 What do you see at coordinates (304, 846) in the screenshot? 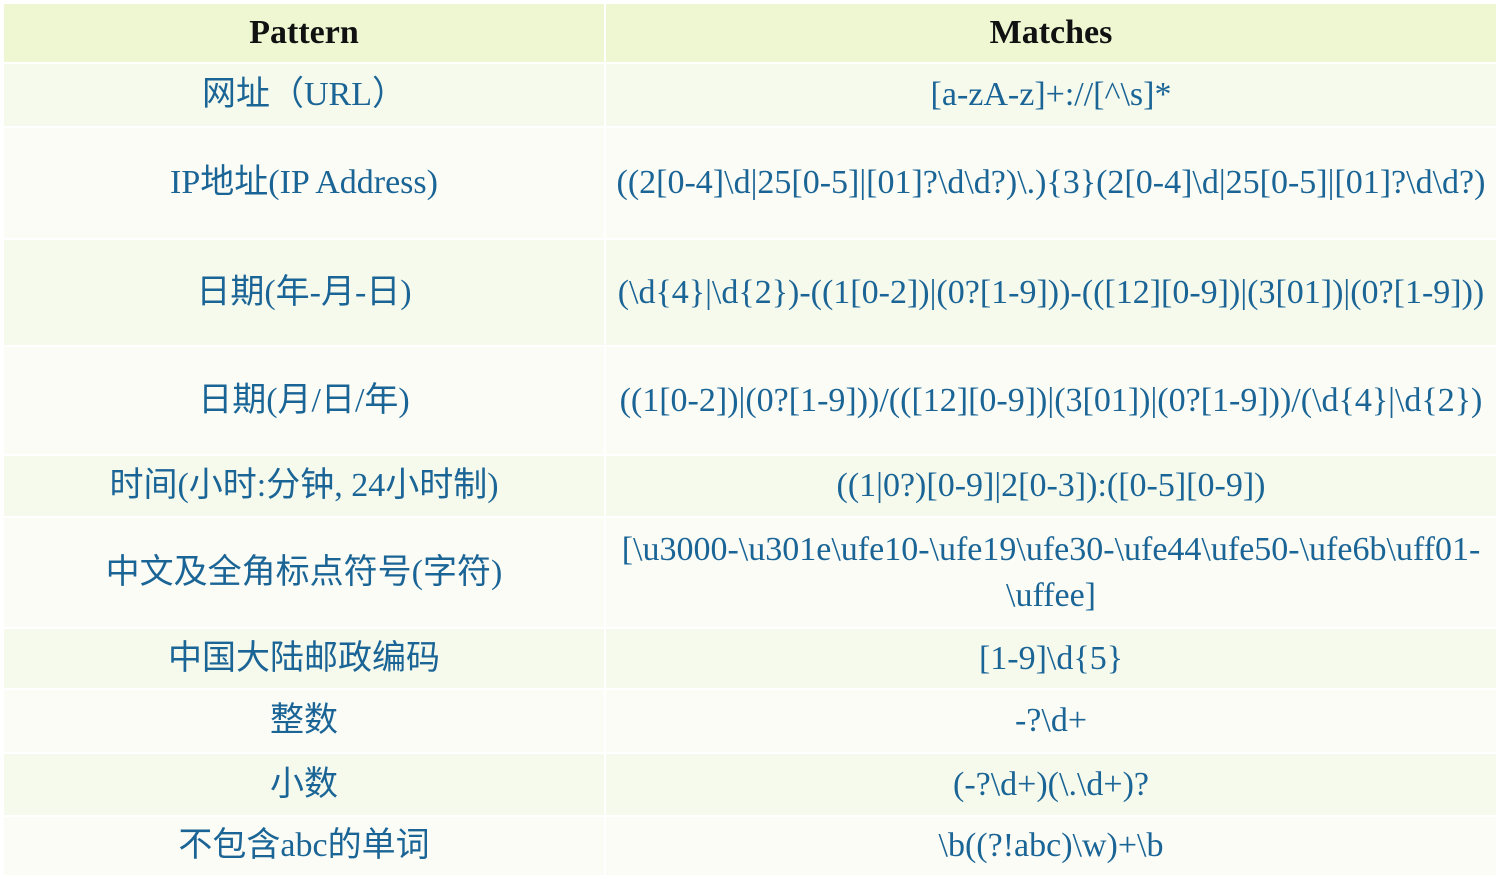
I see `pattern-cell: 不包含abc的单词` at bounding box center [304, 846].